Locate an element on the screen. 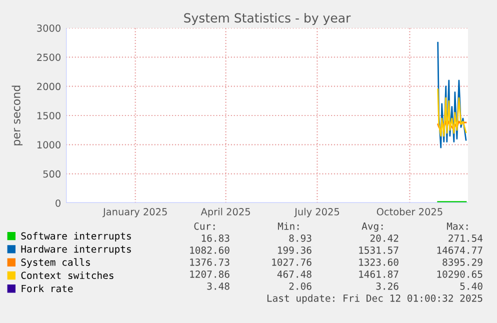 The width and height of the screenshot is (497, 323). legend-label: Software interrupts is located at coordinates (76, 237).